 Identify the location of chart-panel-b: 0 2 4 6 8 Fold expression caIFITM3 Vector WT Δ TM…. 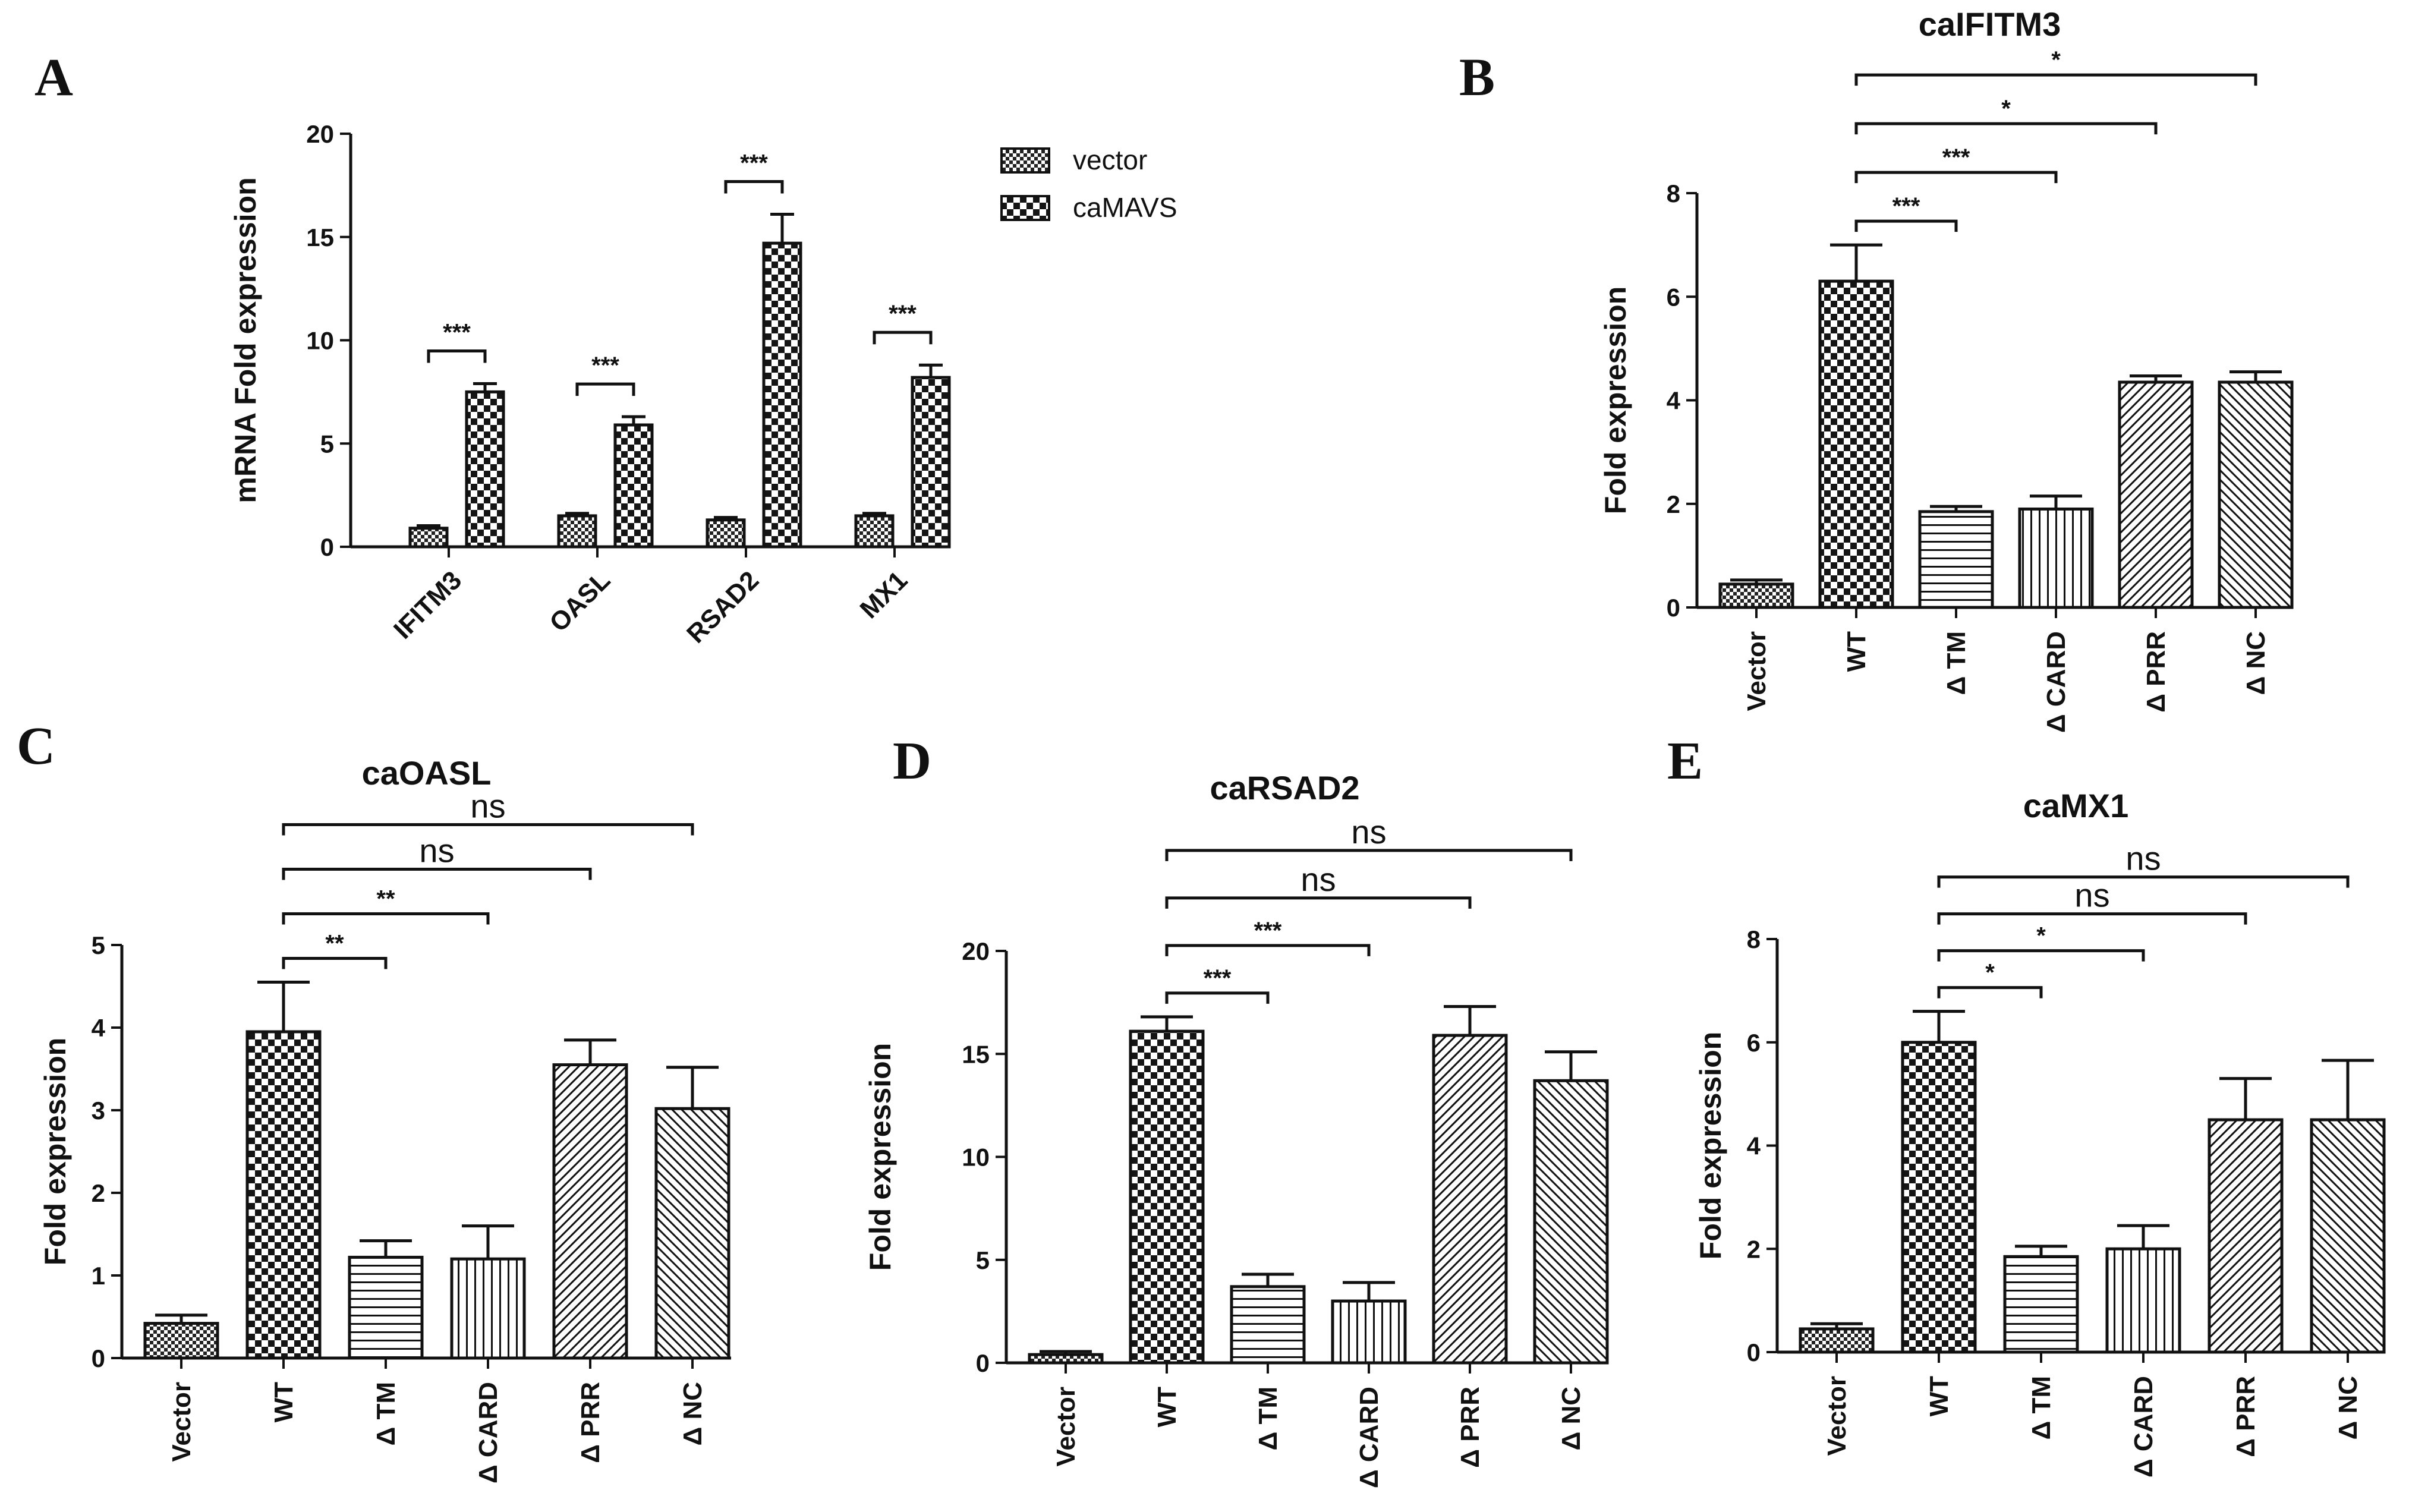
(1946, 369).